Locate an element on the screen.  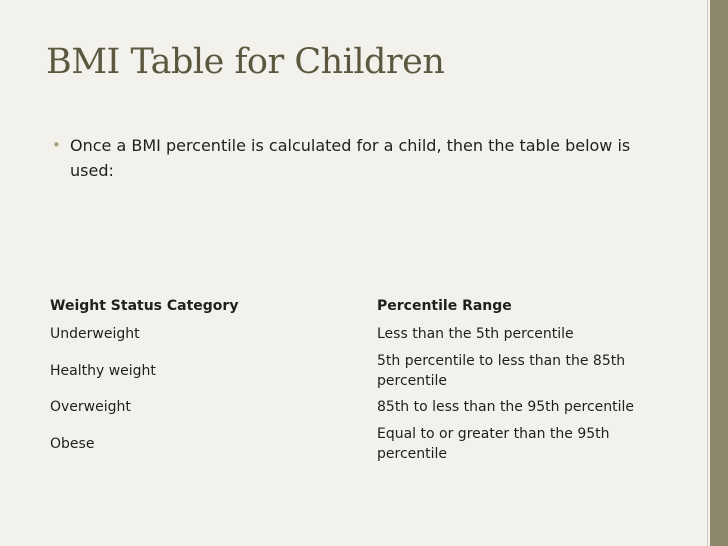
cell-category: Overweight is located at coordinates (90, 407).